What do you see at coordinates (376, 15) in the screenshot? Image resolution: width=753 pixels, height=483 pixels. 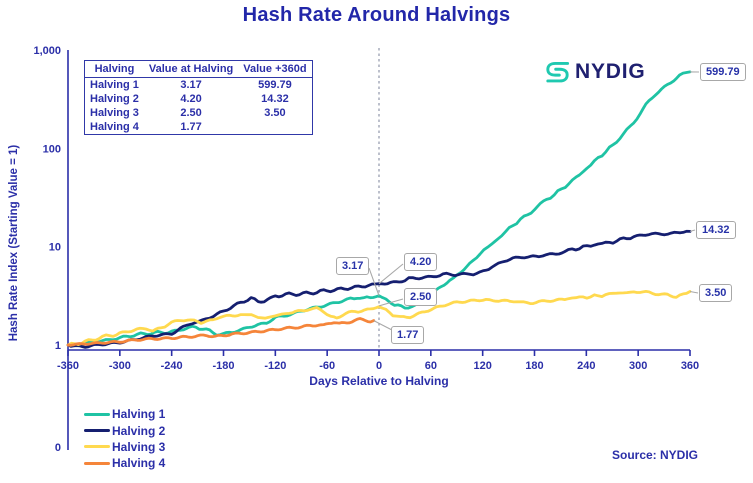 I see `chart-title: Hash Rate Around Halvings` at bounding box center [376, 15].